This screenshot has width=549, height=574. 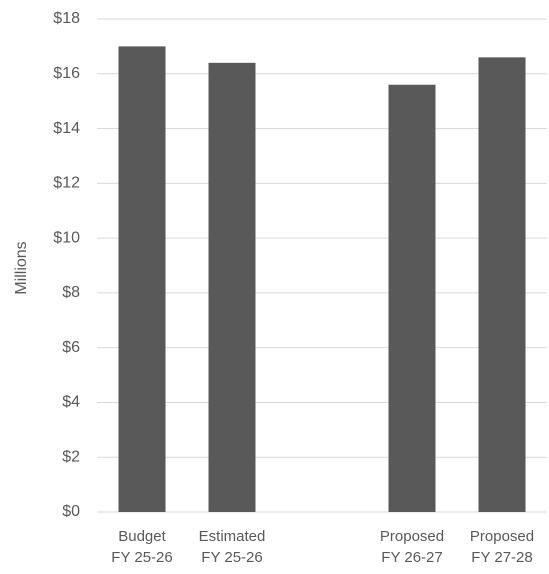 What do you see at coordinates (502, 547) in the screenshot?
I see `x-tick-label: Proposed FY 27-28` at bounding box center [502, 547].